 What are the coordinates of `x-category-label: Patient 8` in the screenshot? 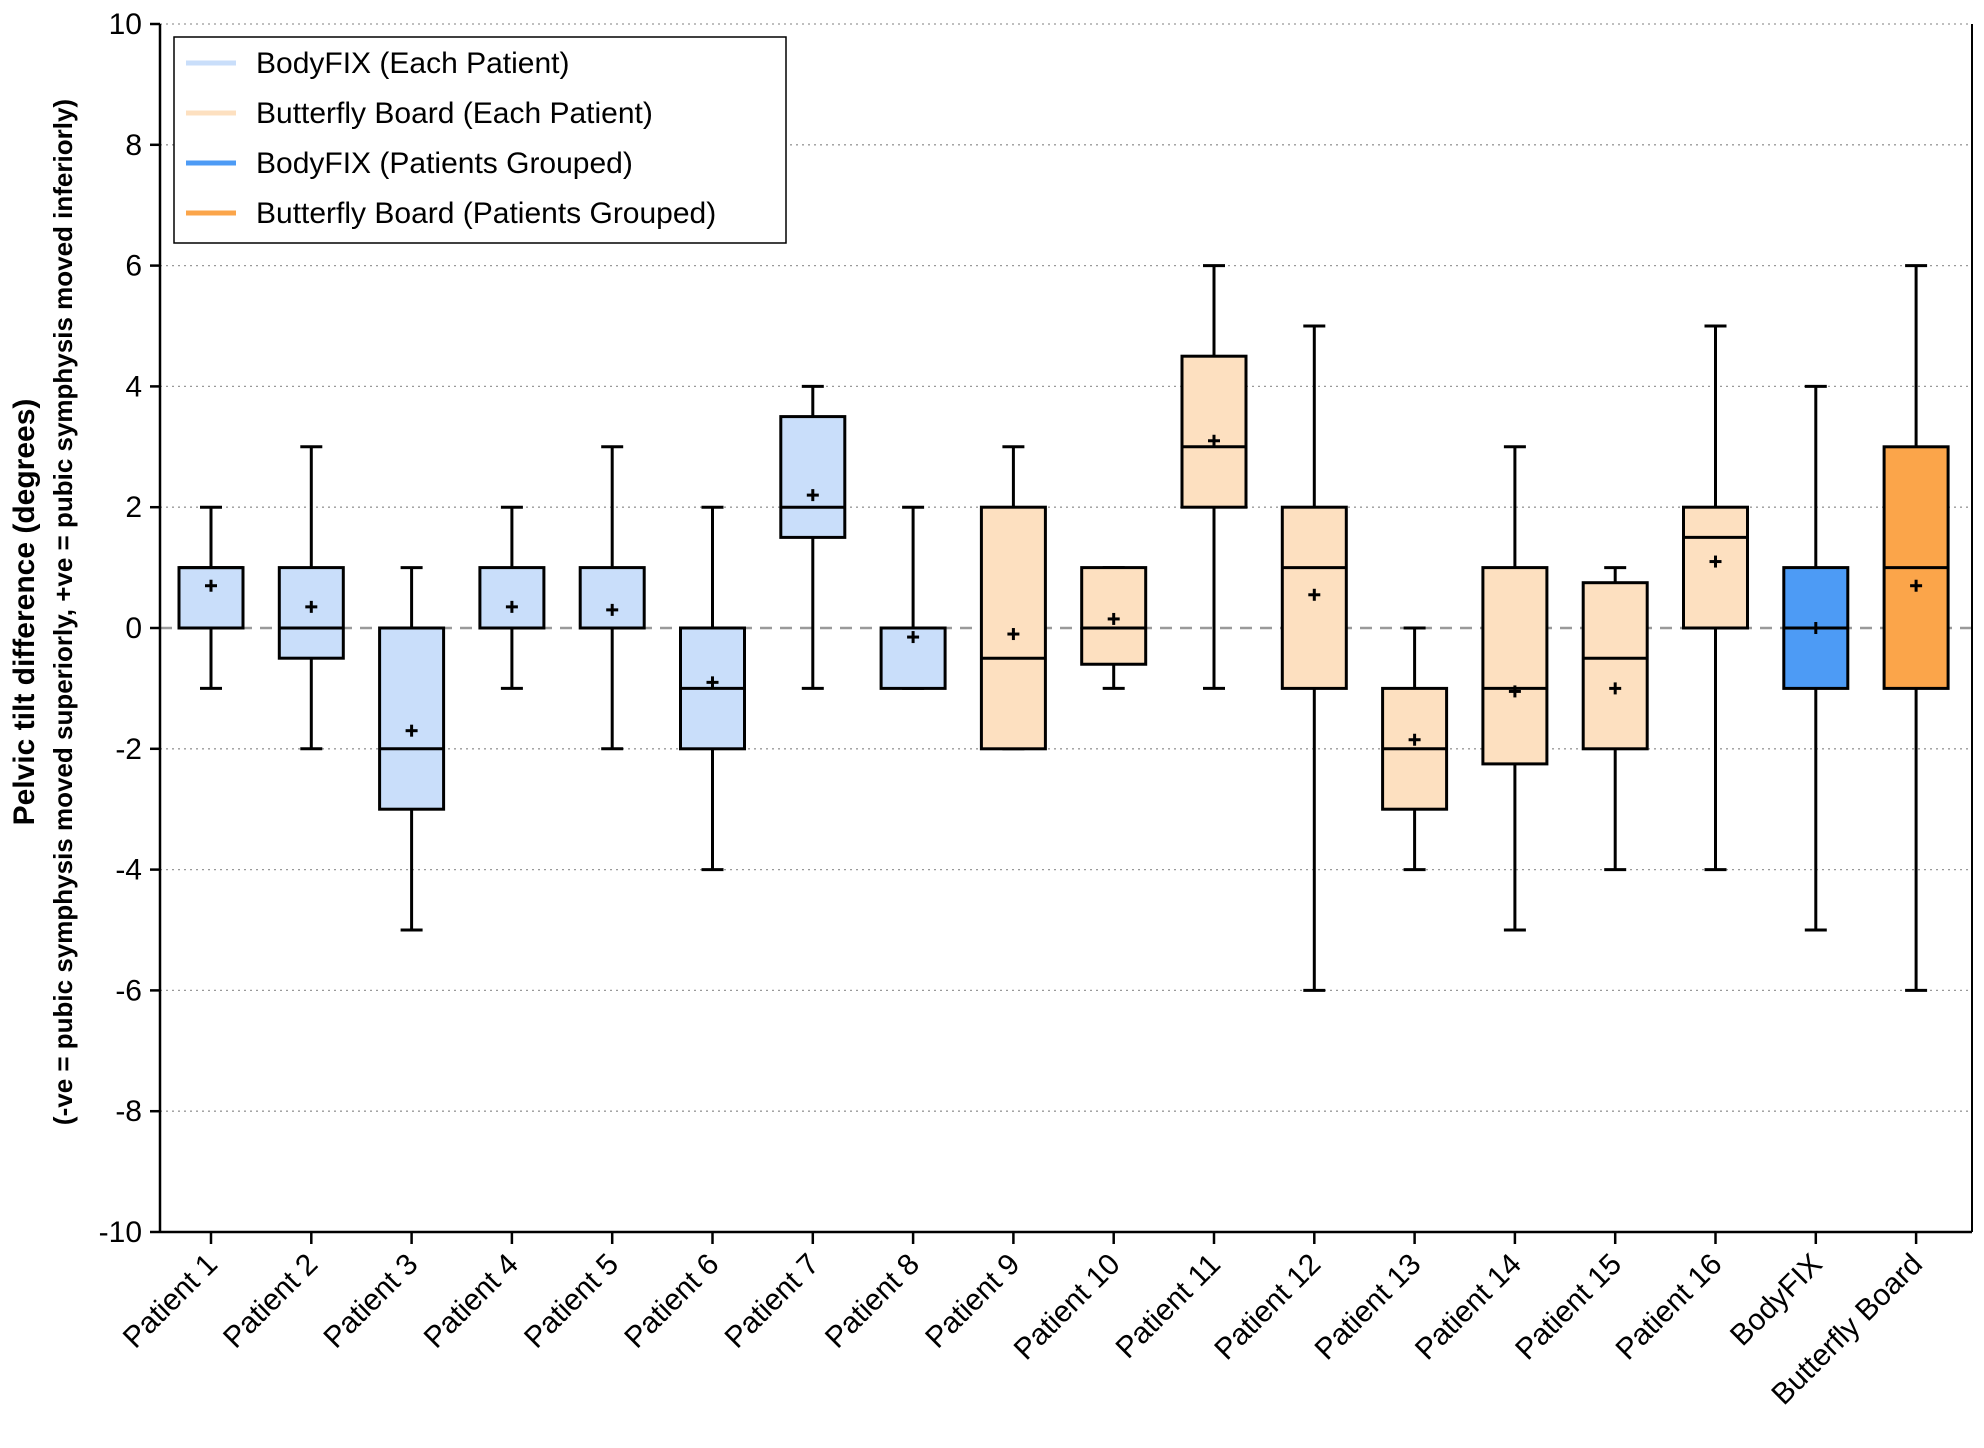 It's located at (872, 1301).